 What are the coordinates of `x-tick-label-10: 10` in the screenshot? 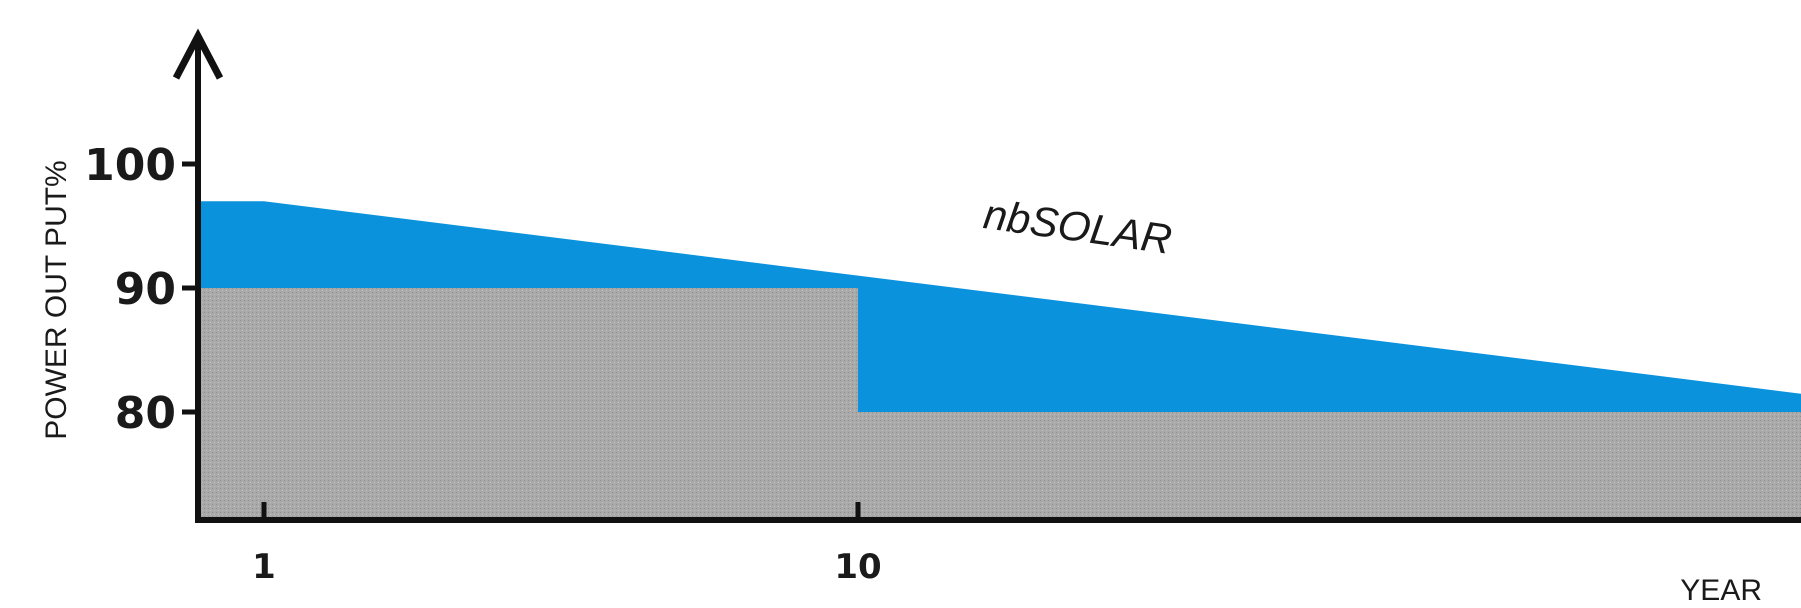 It's located at (857, 567).